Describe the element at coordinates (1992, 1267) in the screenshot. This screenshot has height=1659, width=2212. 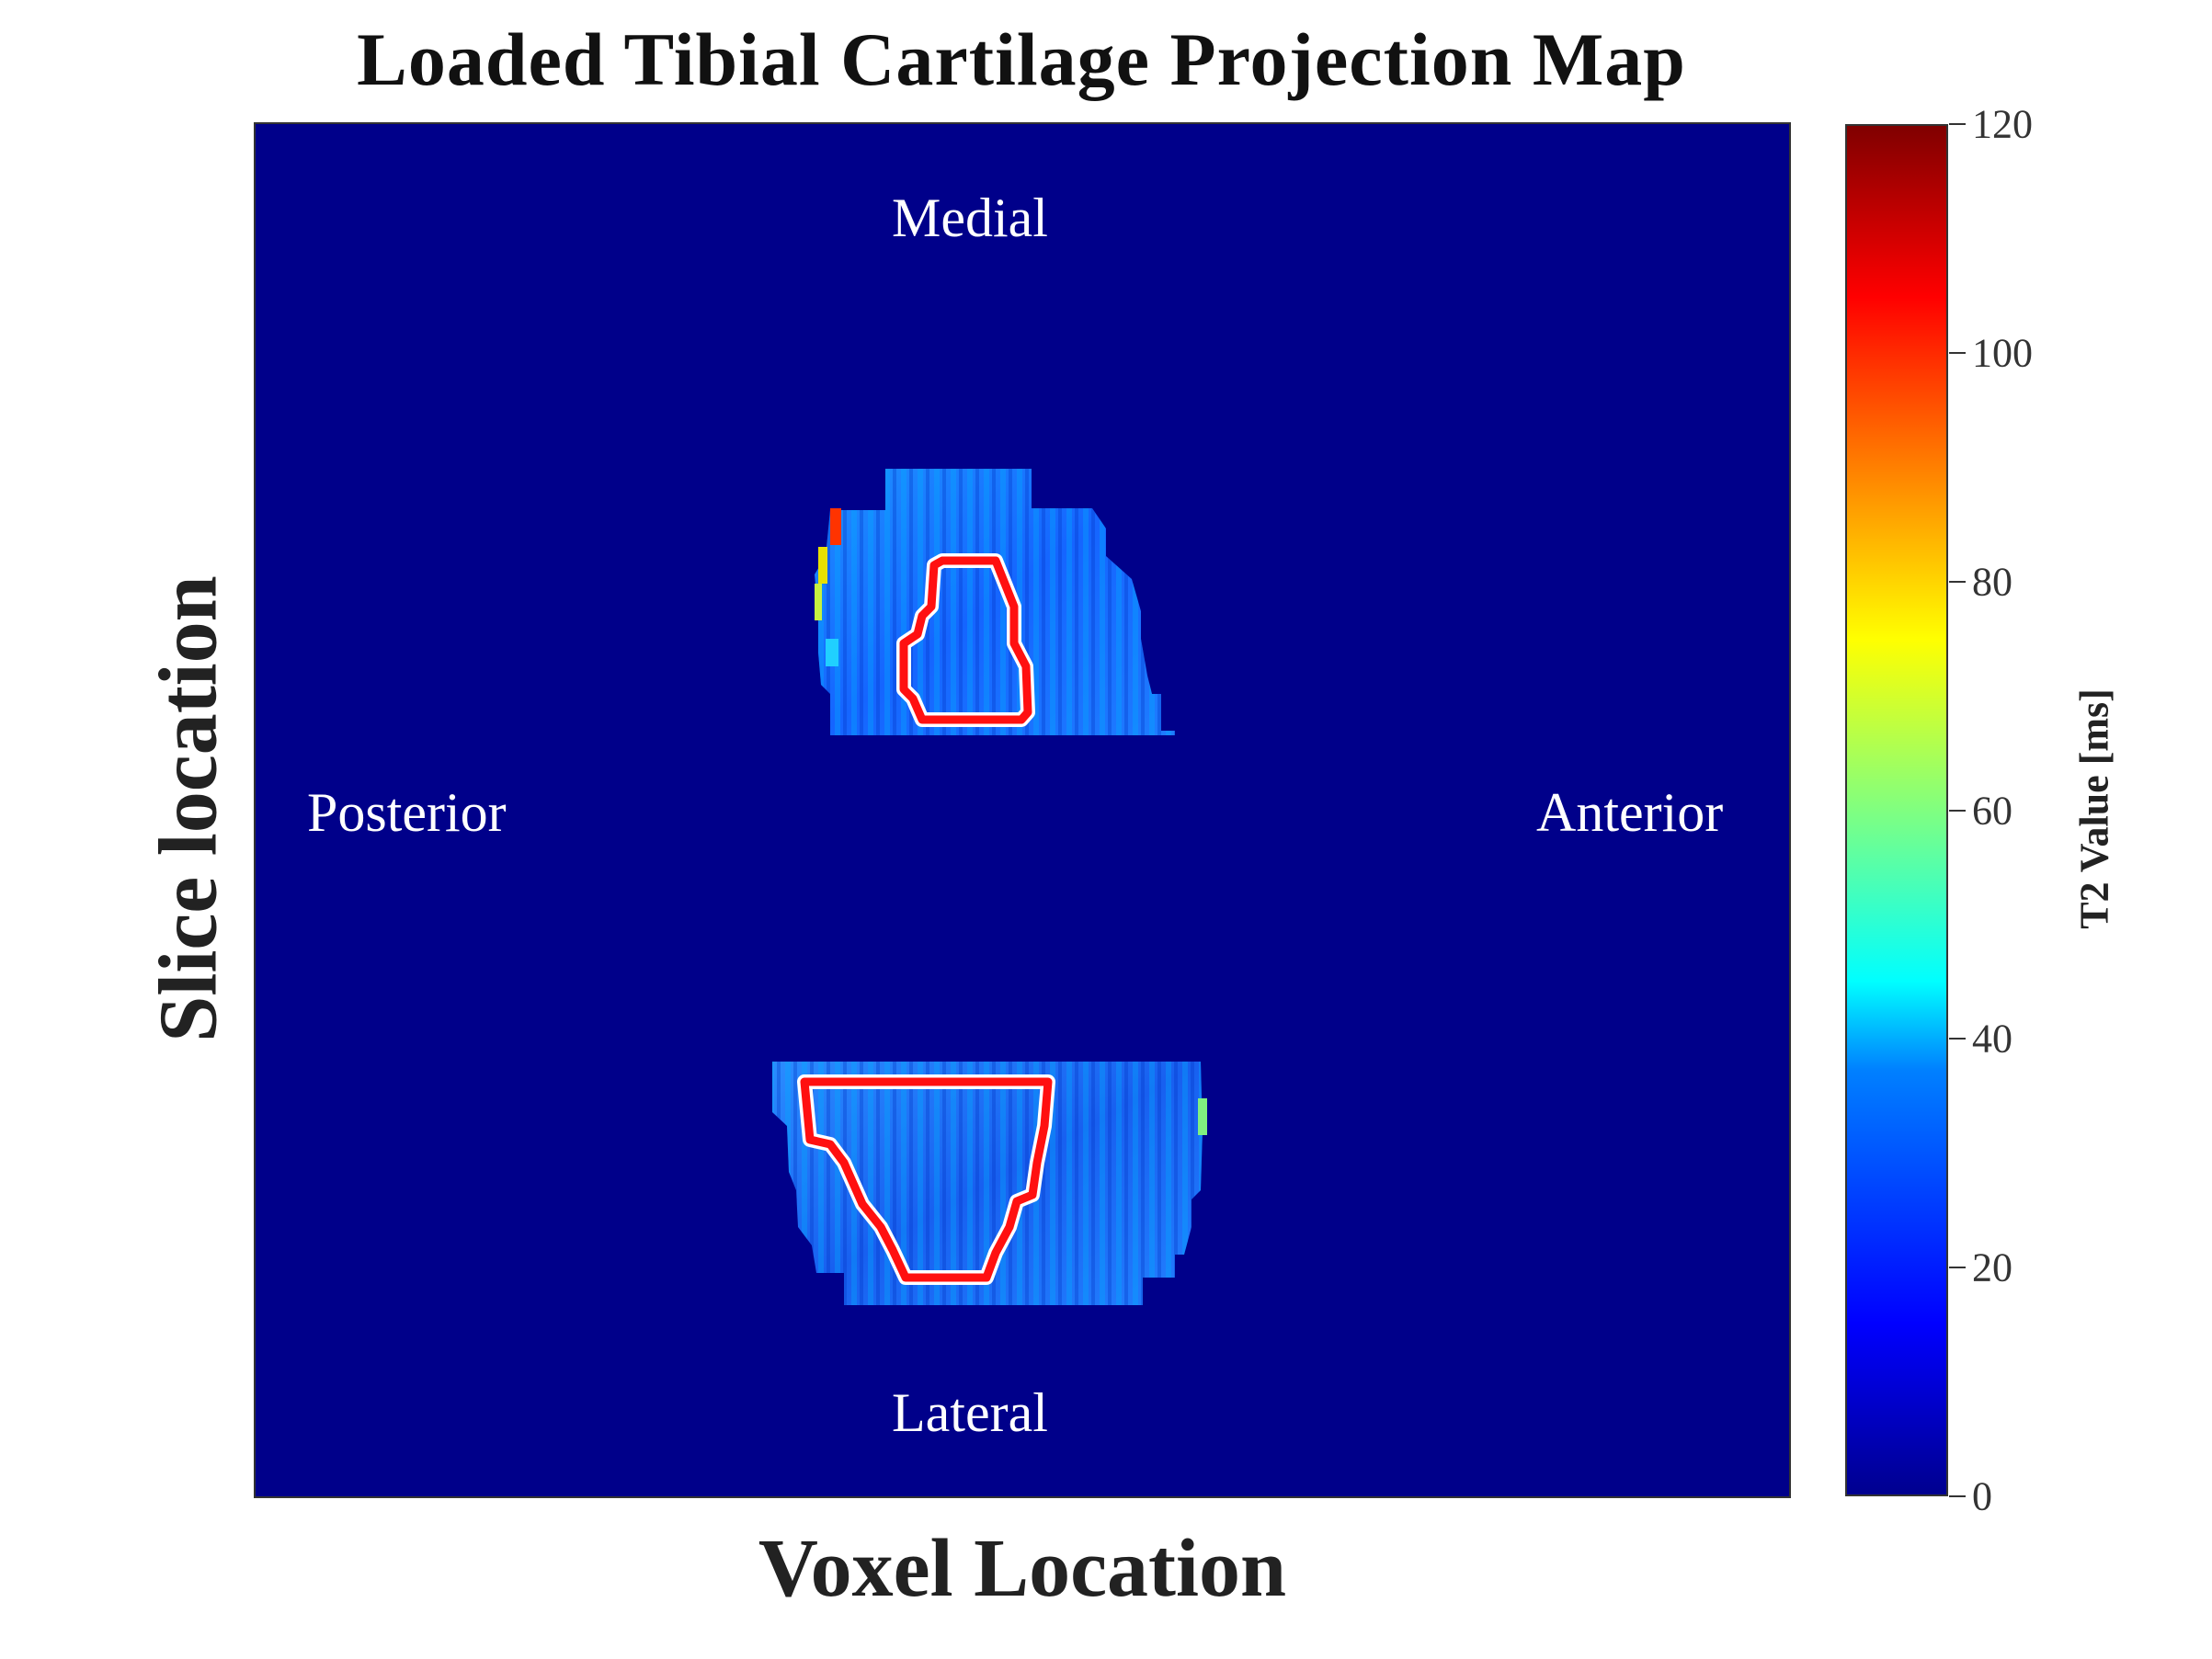
I see `colorbar-tick-label: 20` at that location.